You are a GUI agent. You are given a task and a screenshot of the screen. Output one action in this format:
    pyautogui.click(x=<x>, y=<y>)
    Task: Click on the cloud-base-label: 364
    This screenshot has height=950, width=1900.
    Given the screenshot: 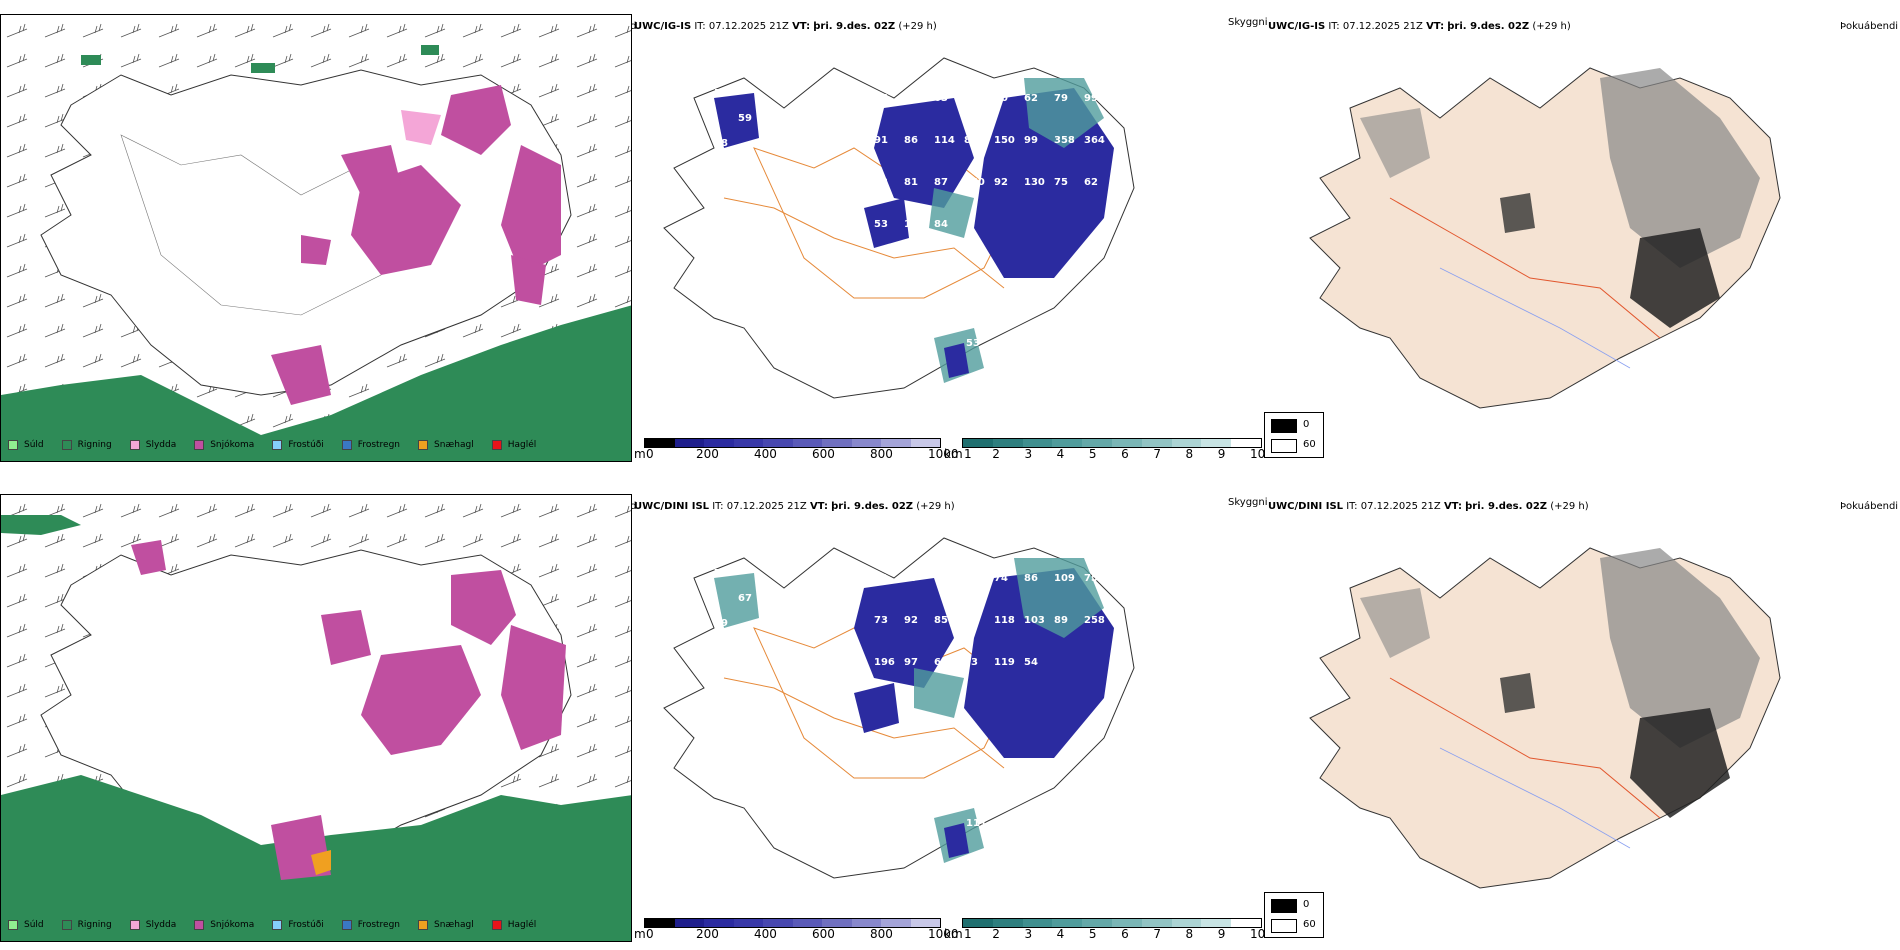 What is the action you would take?
    pyautogui.click(x=1094, y=140)
    